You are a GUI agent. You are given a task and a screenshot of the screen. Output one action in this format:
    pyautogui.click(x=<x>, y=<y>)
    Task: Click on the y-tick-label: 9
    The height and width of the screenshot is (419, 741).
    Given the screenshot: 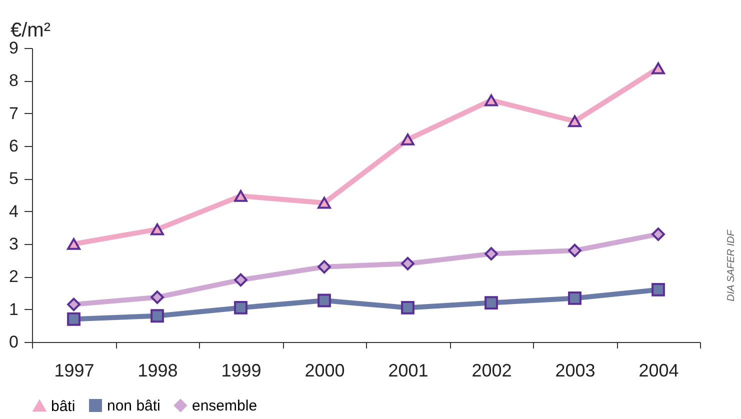 What is the action you would take?
    pyautogui.click(x=13, y=48)
    